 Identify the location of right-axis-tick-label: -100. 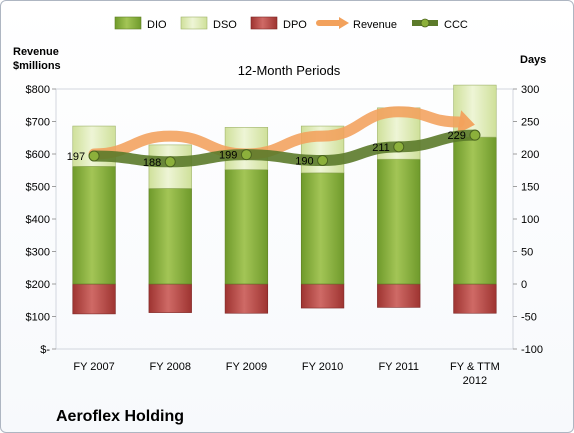
(532, 350).